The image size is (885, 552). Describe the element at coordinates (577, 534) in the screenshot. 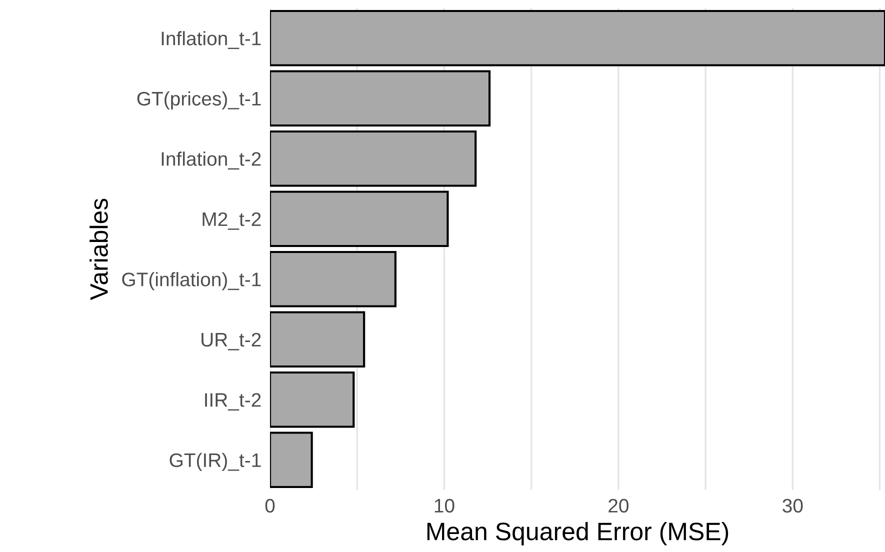

I see `x-axis-title: Mean Squared Error (MSE)` at that location.